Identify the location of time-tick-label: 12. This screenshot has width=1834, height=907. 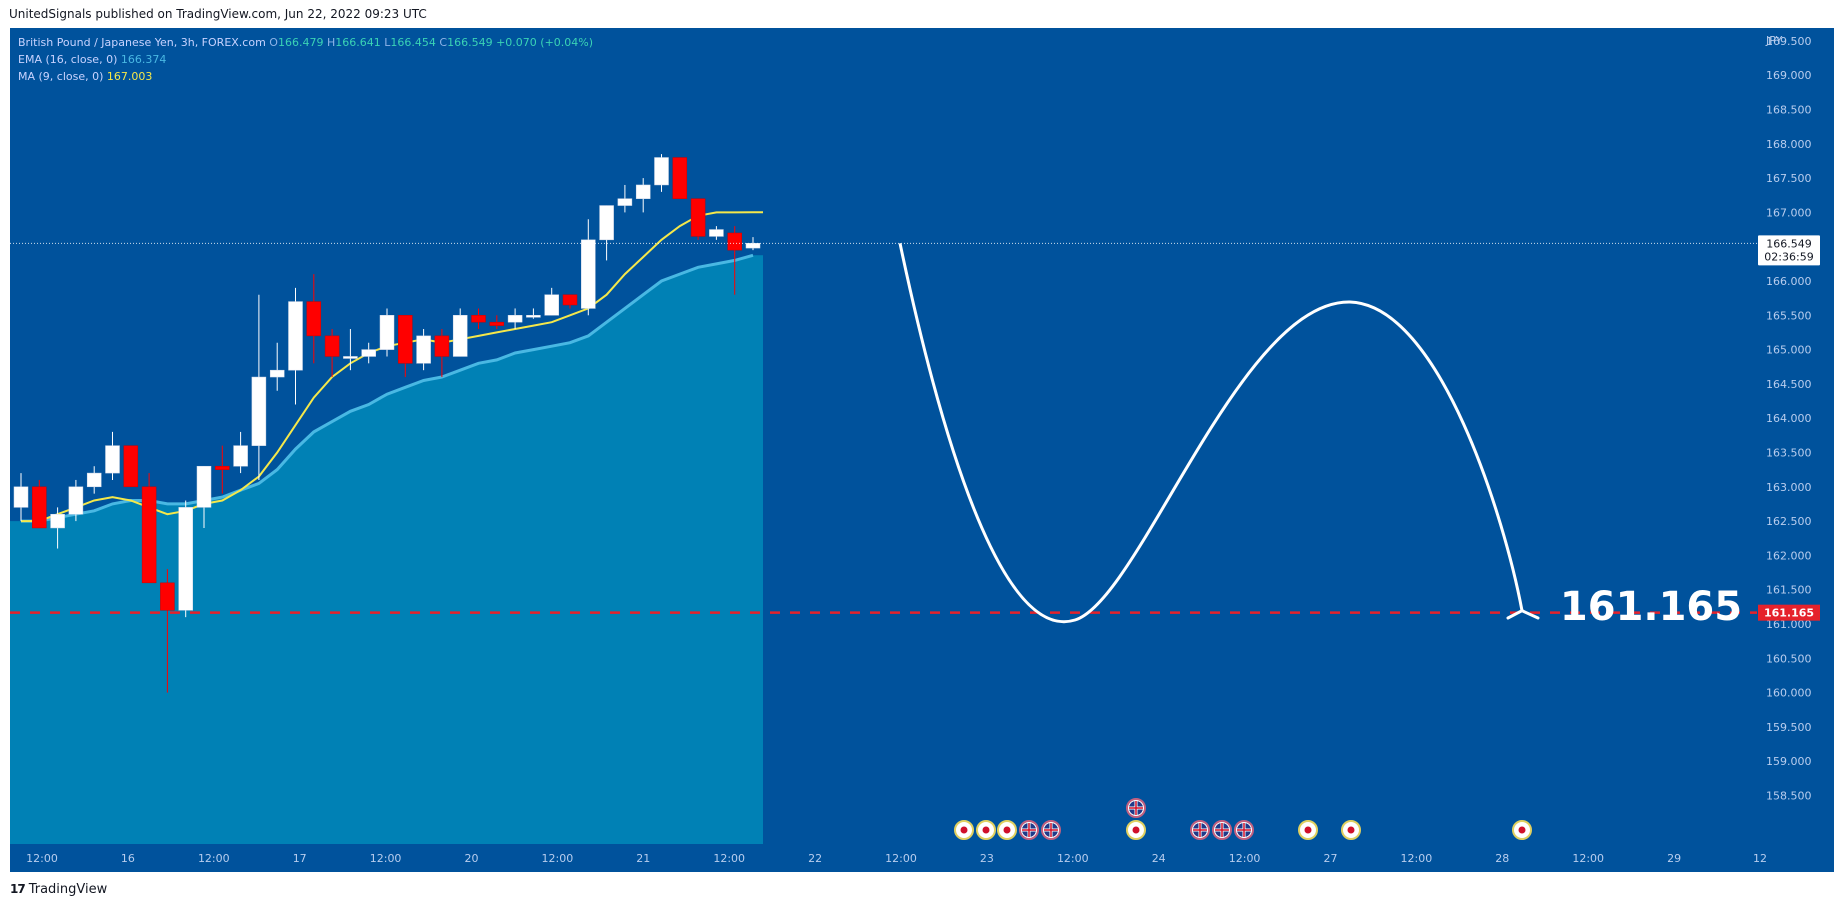
(1760, 858).